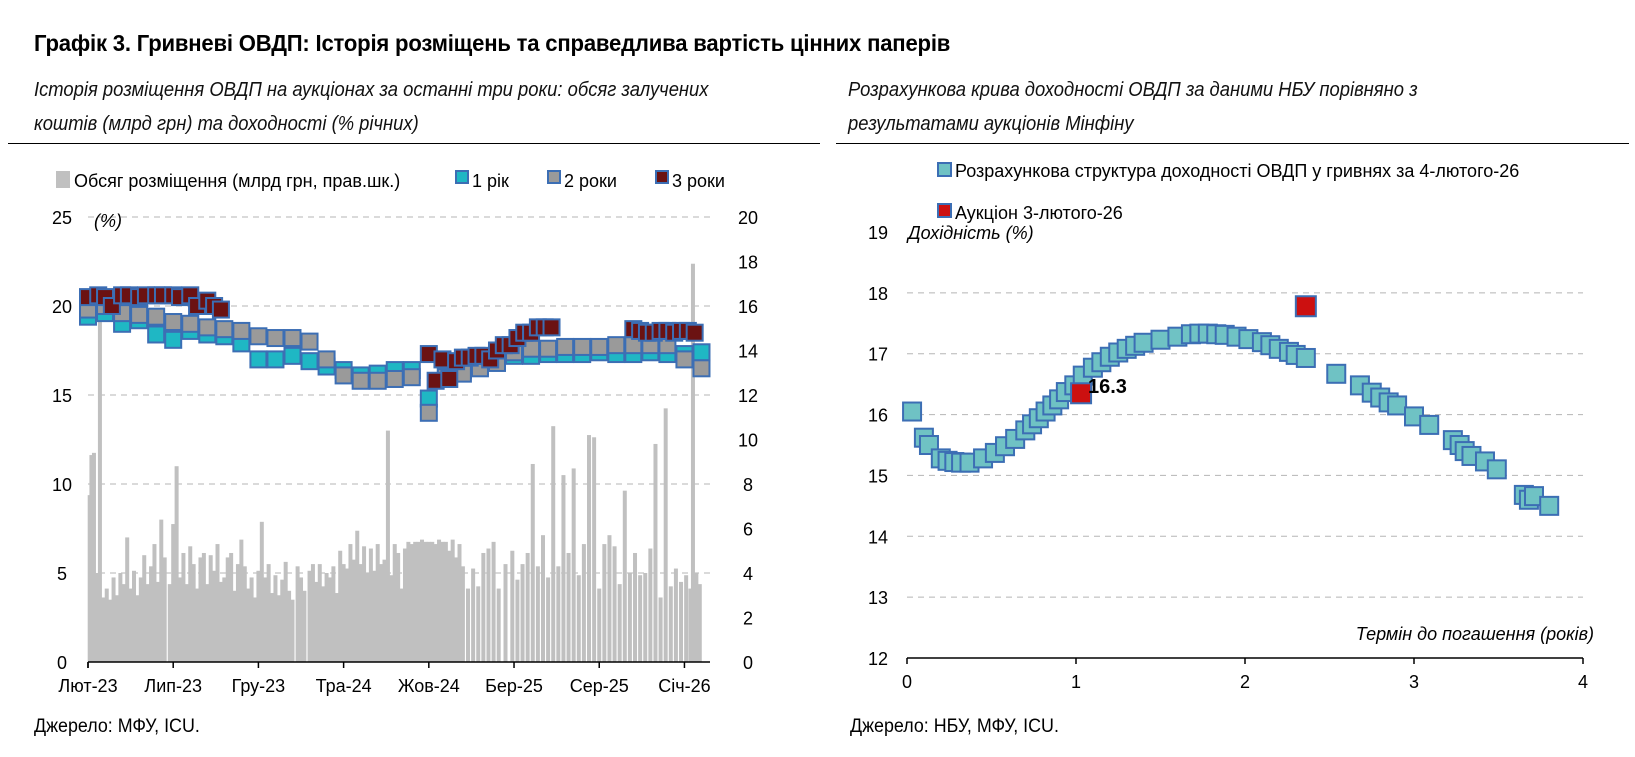  What do you see at coordinates (344, 686) in the screenshot?
I see `x-tick-label: Тра-24` at bounding box center [344, 686].